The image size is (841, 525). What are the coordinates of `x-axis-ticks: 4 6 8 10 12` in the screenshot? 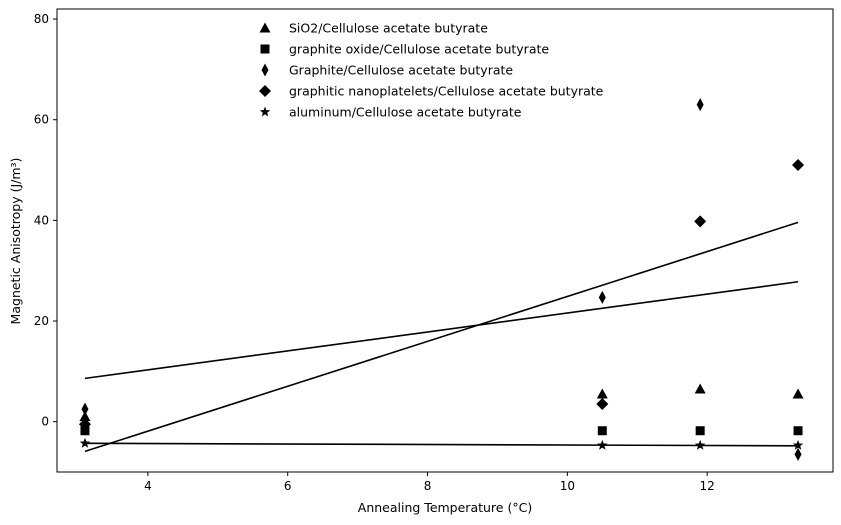 It's located at (429, 482).